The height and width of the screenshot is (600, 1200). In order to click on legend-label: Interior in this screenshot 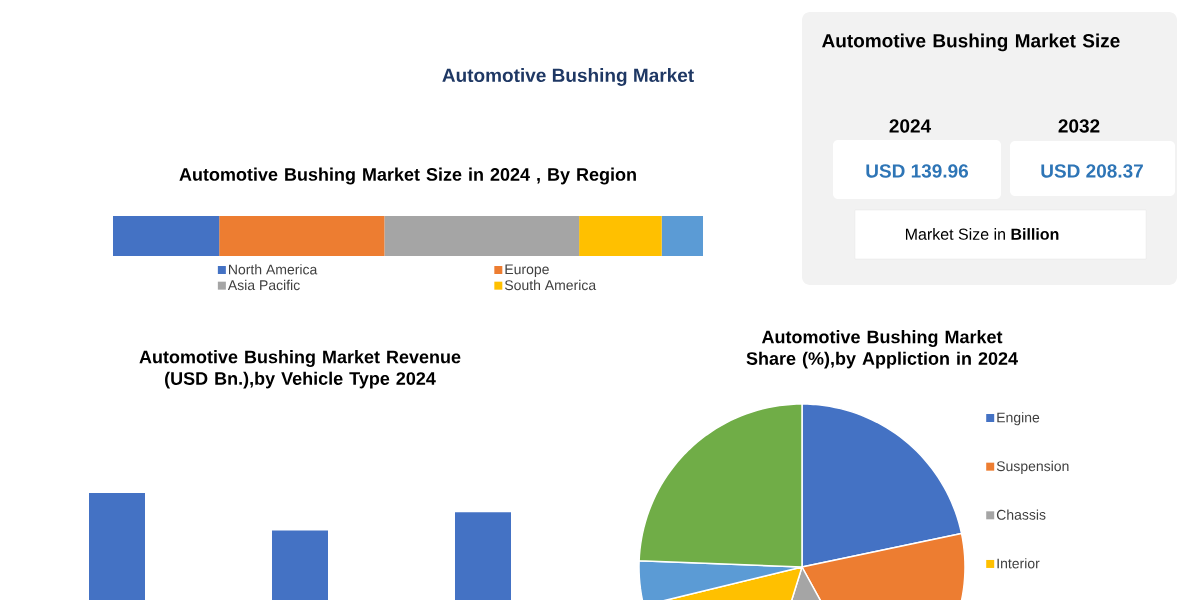, I will do `click(1018, 563)`.